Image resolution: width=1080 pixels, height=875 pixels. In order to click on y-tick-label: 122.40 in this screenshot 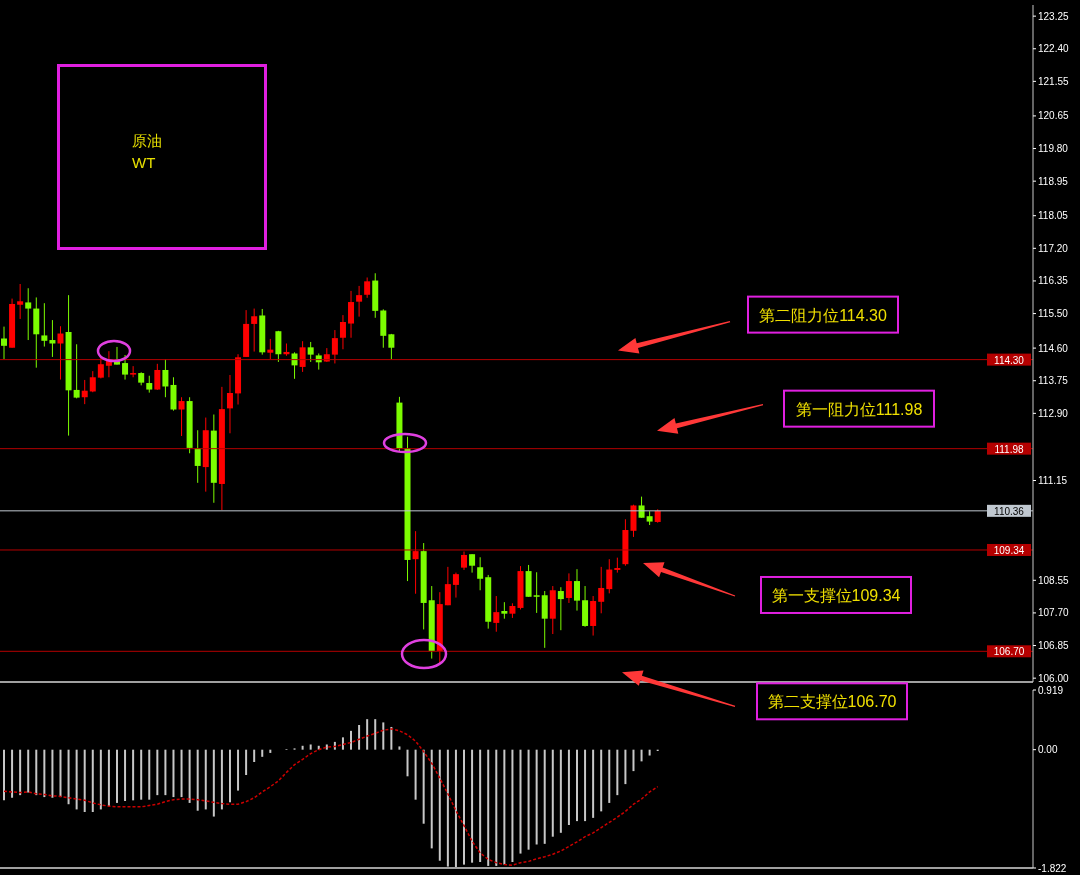, I will do `click(1054, 49)`.